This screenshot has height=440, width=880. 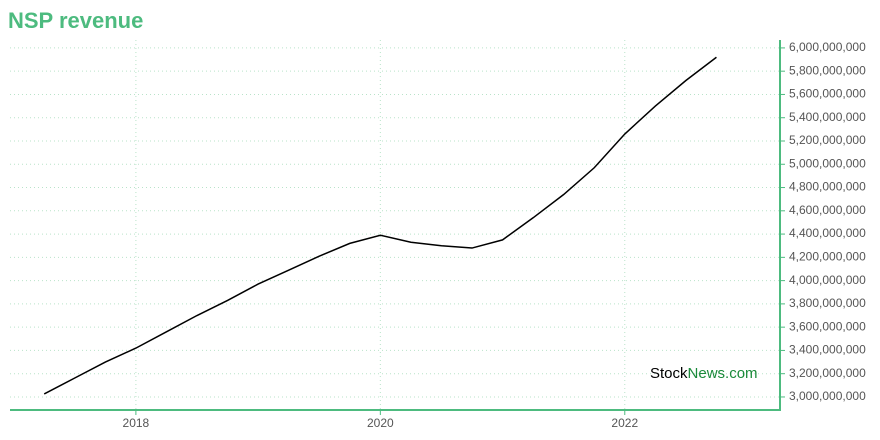 I want to click on y-tick-label: 3,800,000,000, so click(x=827, y=303).